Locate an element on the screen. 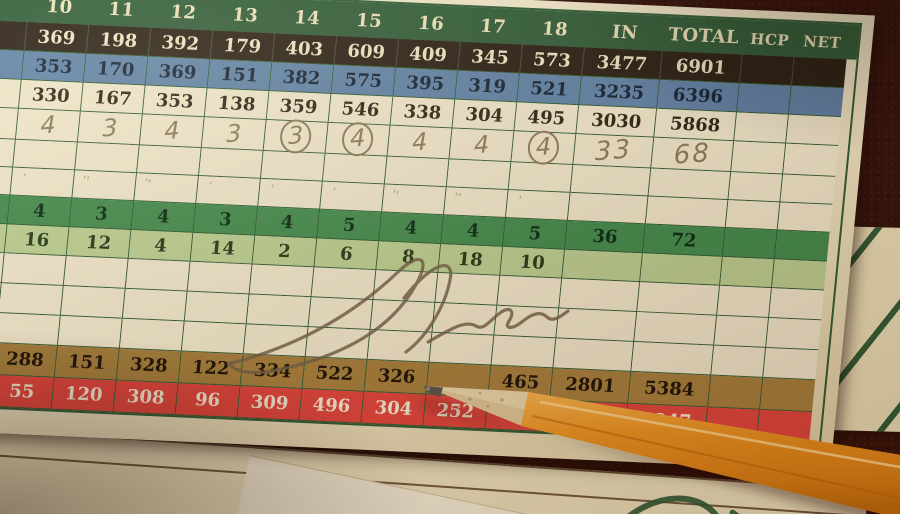 Image resolution: width=900 pixels, height=514 pixels. cell-handicap-16: 8 is located at coordinates (409, 257).